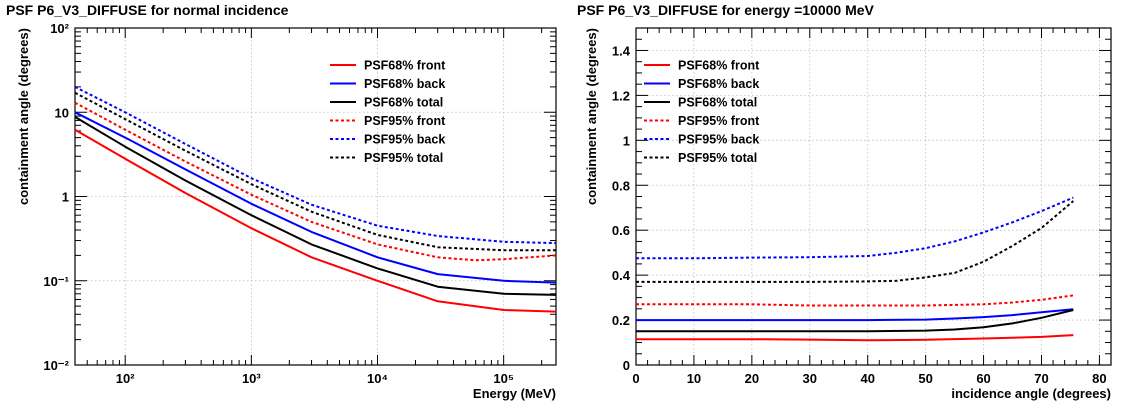  I want to click on series-group, so click(855, 269).